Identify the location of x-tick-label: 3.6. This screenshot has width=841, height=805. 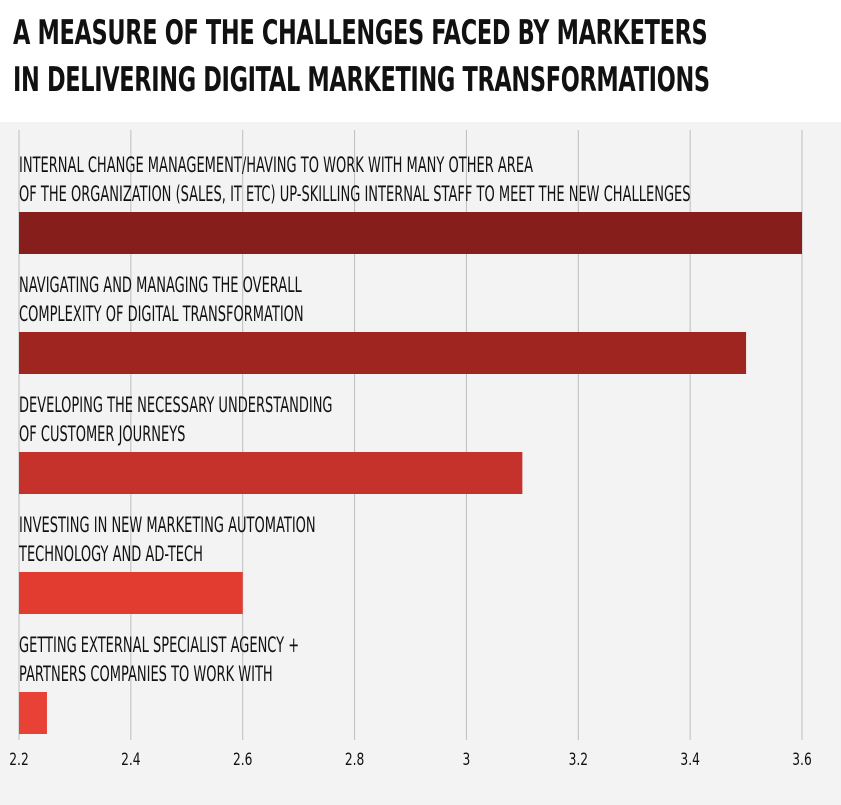
(801, 760).